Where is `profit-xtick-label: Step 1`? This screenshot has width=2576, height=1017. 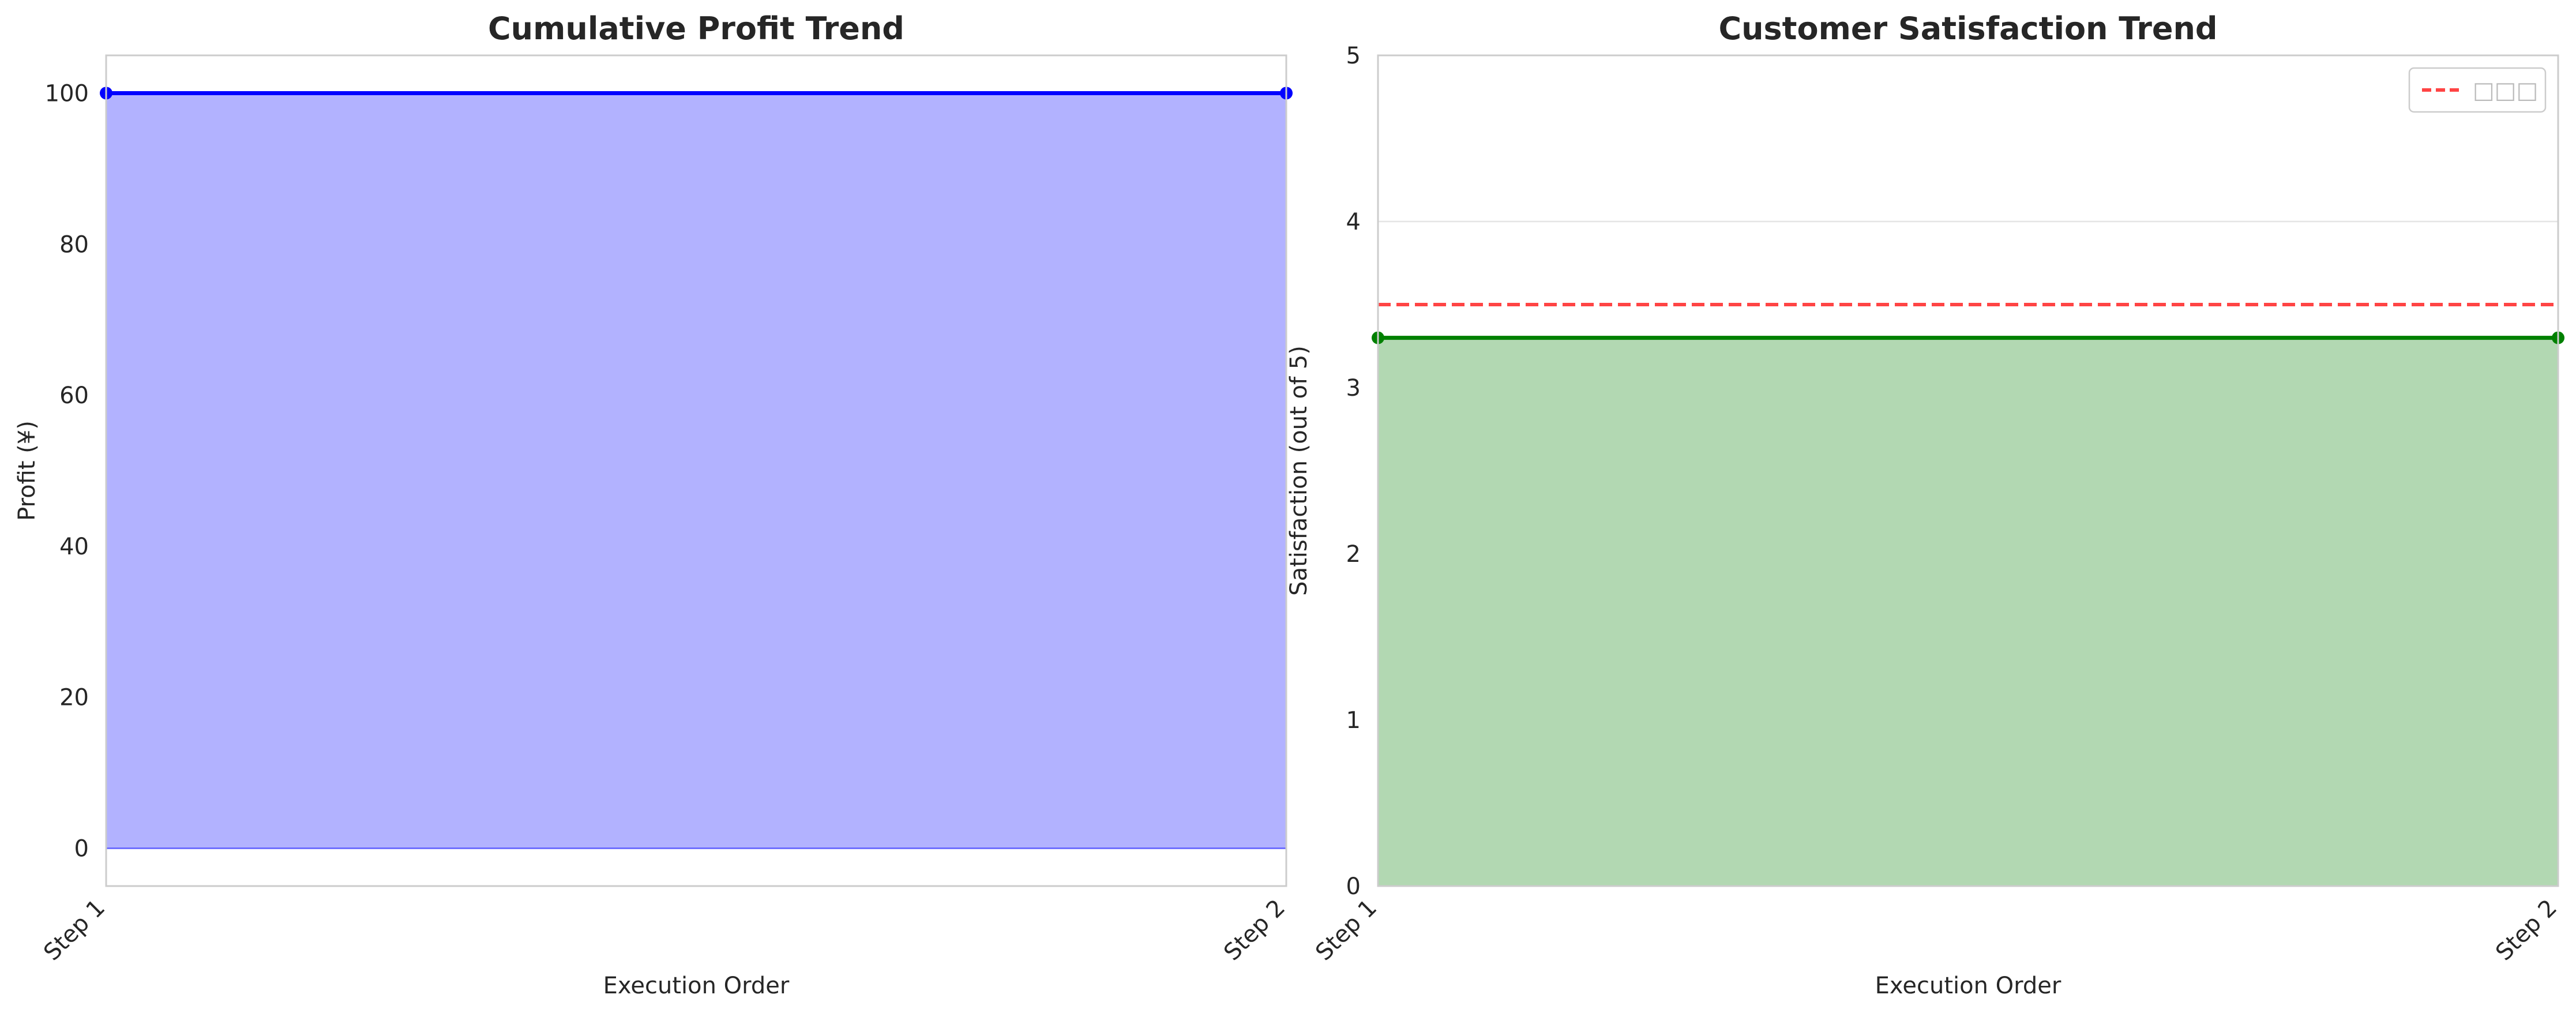
profit-xtick-label: Step 1 is located at coordinates (74, 930).